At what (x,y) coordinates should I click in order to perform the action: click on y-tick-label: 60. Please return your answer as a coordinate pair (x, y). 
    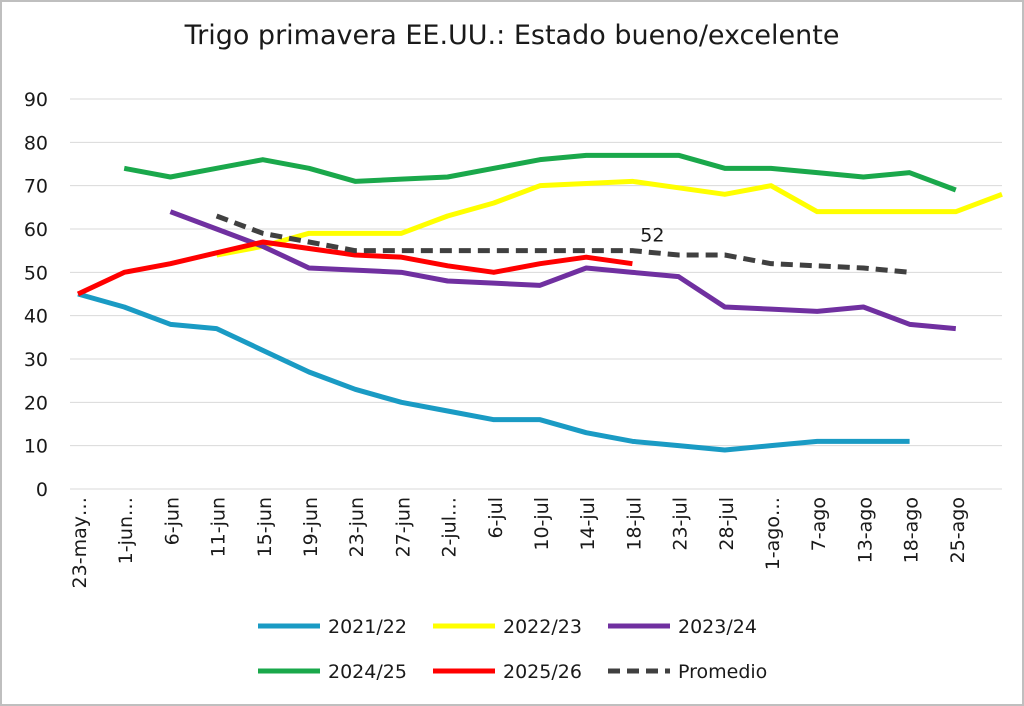
    Looking at the image, I should click on (36, 230).